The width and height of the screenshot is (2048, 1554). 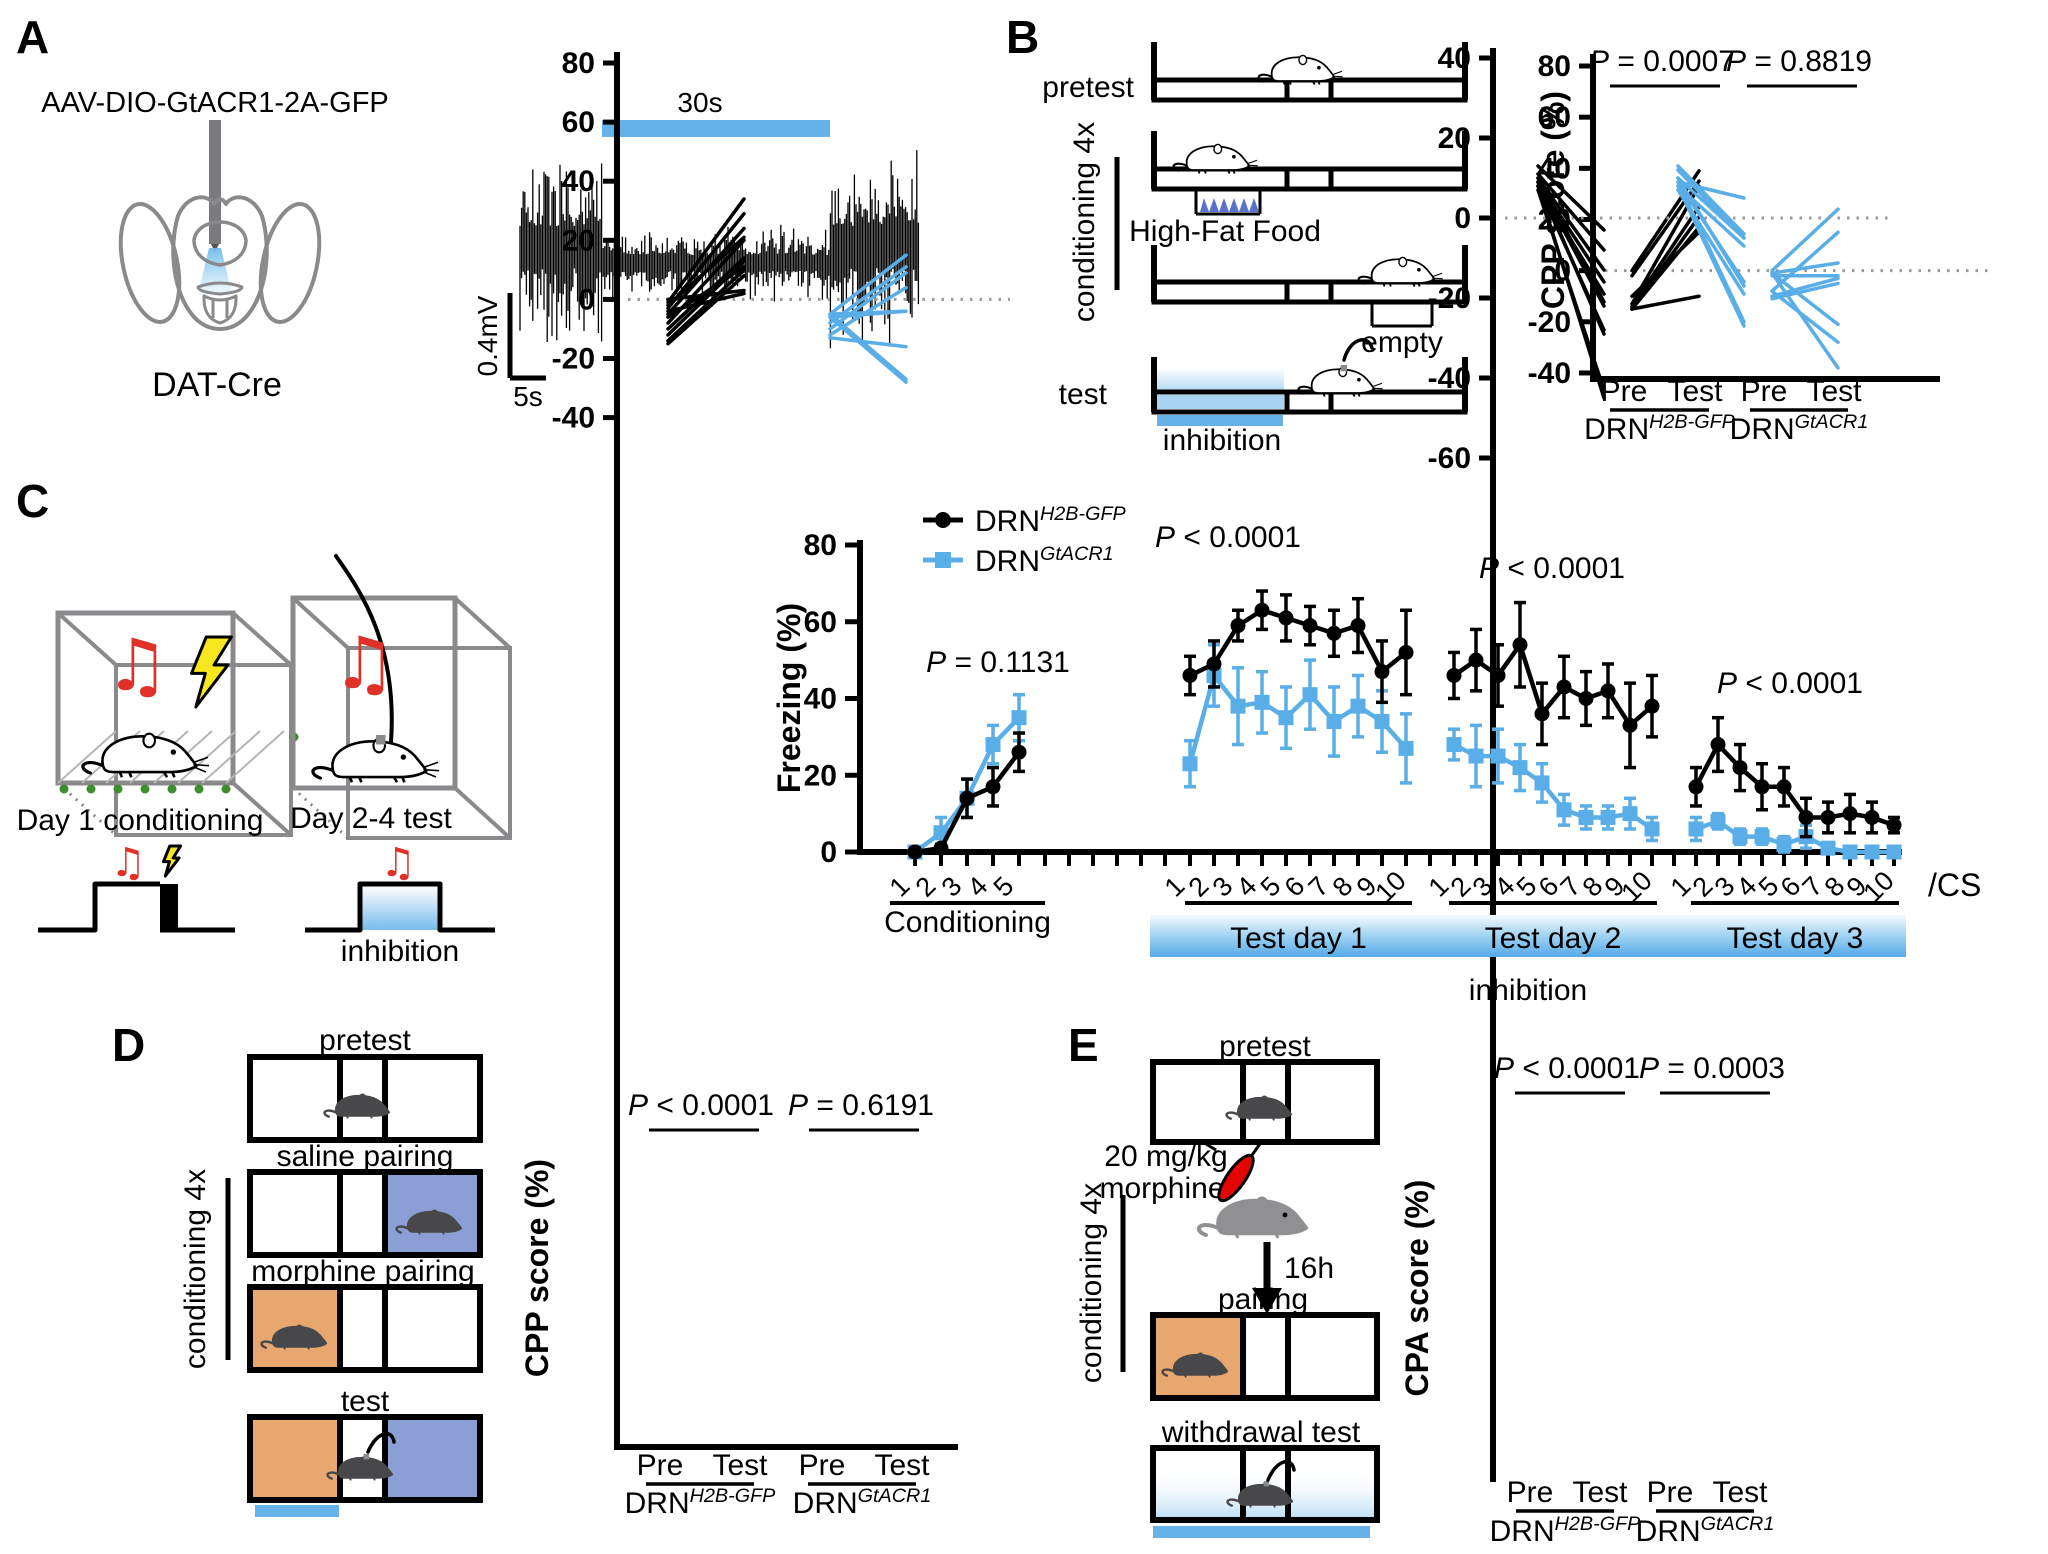 I want to click on p-value: P = 0.1131, so click(x=998, y=662).